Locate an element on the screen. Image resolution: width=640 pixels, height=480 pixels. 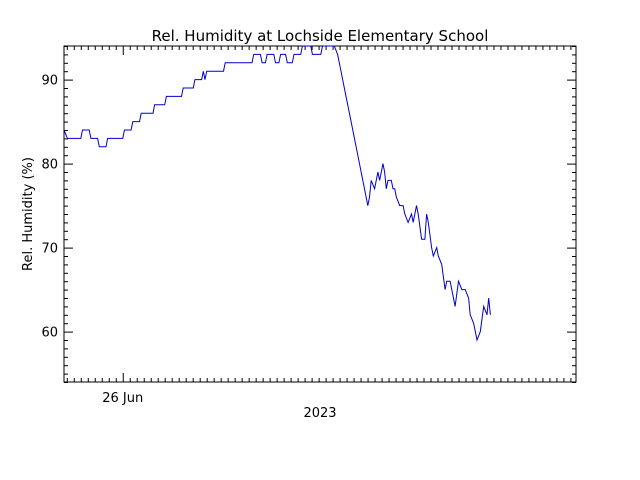
x-tick-label: 26 Jun is located at coordinates (122, 398).